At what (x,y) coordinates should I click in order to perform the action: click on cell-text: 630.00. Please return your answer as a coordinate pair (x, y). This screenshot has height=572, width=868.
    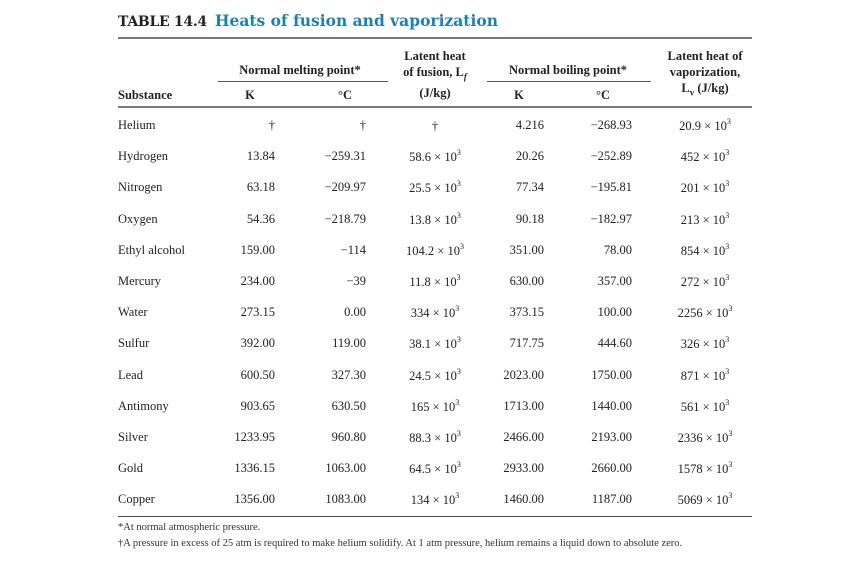
    Looking at the image, I should click on (526, 281).